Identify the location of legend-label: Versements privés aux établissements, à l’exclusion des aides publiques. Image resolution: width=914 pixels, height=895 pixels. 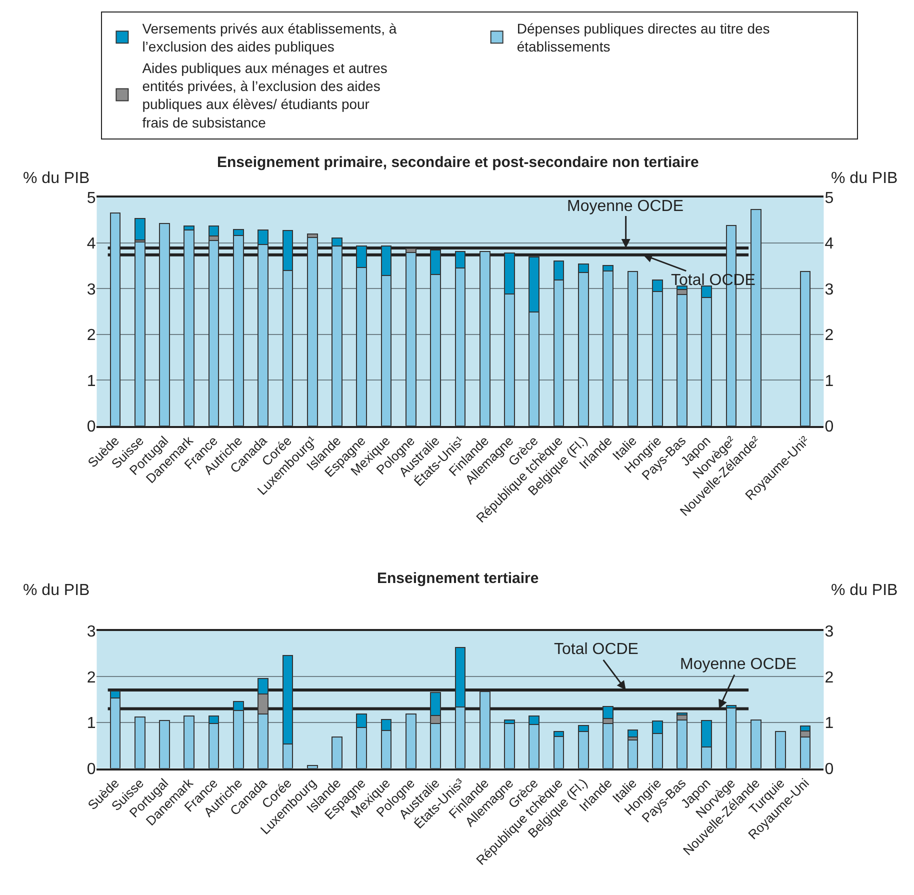
(269, 37).